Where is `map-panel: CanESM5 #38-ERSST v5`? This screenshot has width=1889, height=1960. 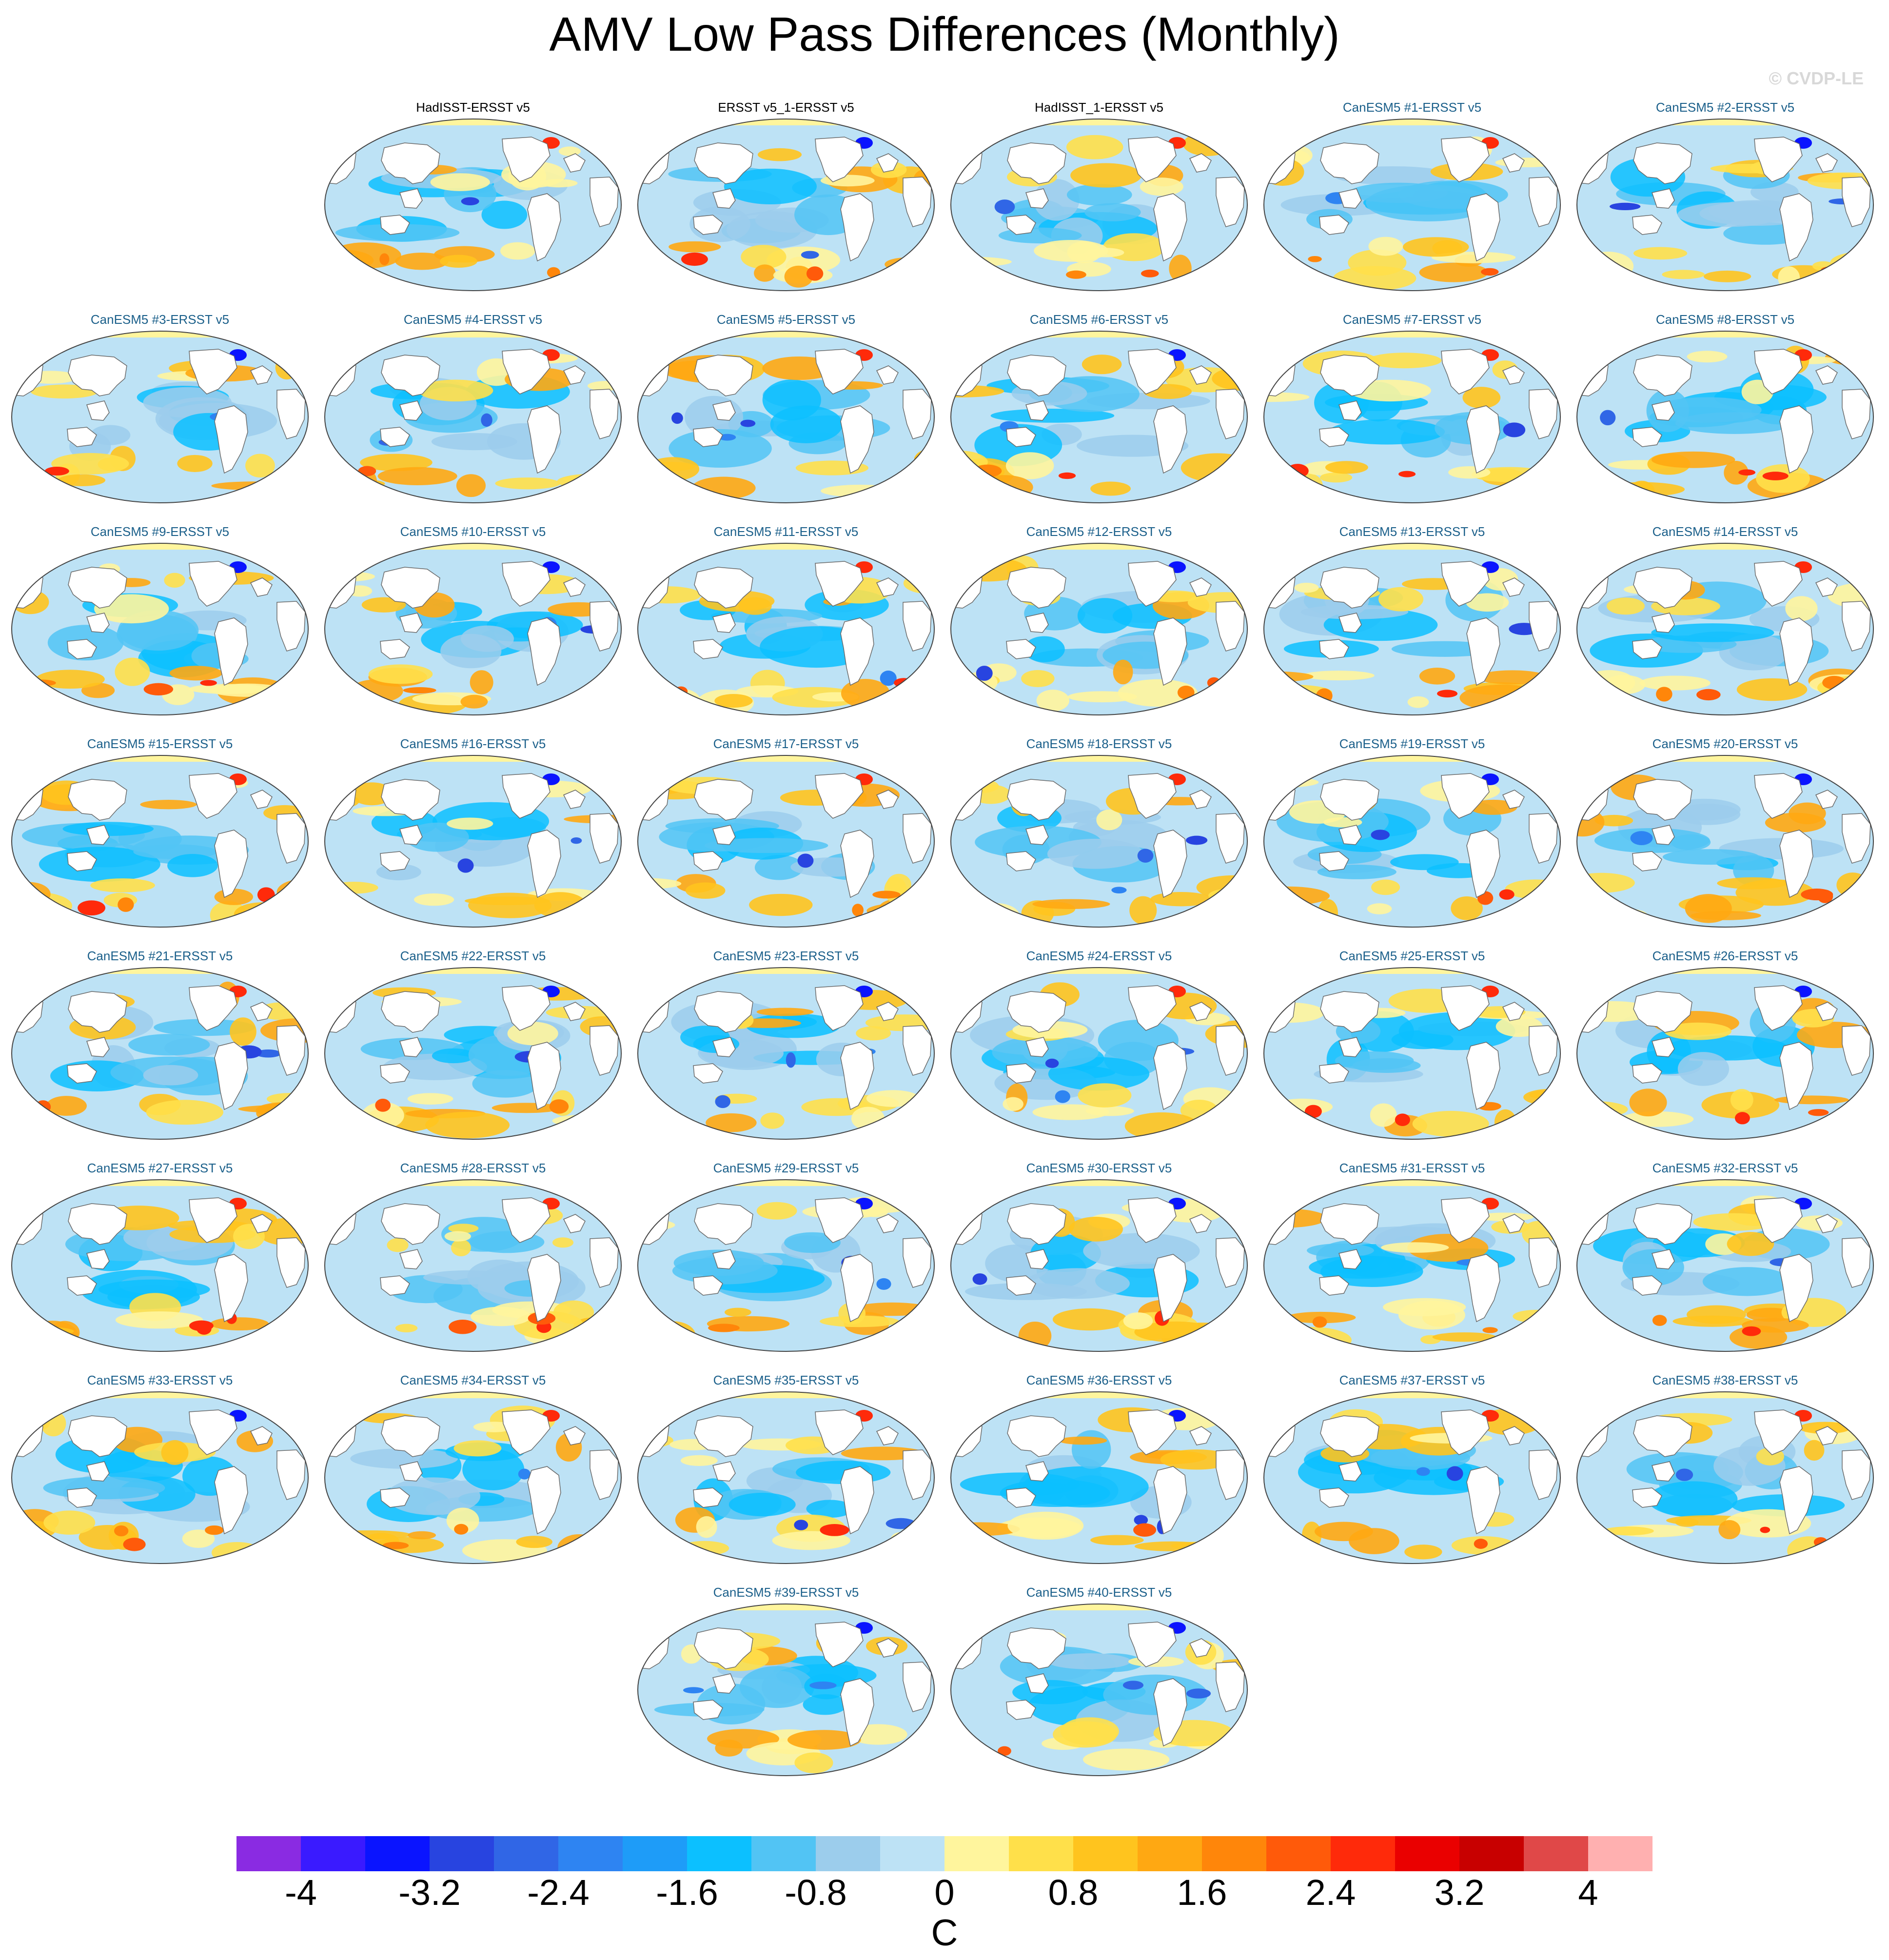
map-panel: CanESM5 #38-ERSST v5 is located at coordinates (1725, 1479).